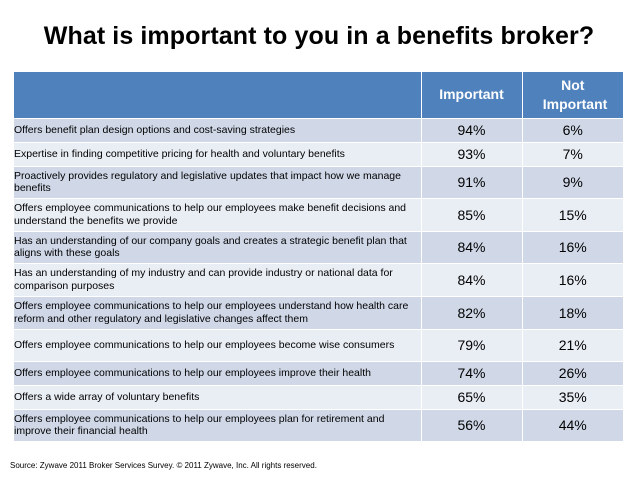 This screenshot has height=479, width=638. Describe the element at coordinates (471, 345) in the screenshot. I see `row-important-value: 79%` at that location.